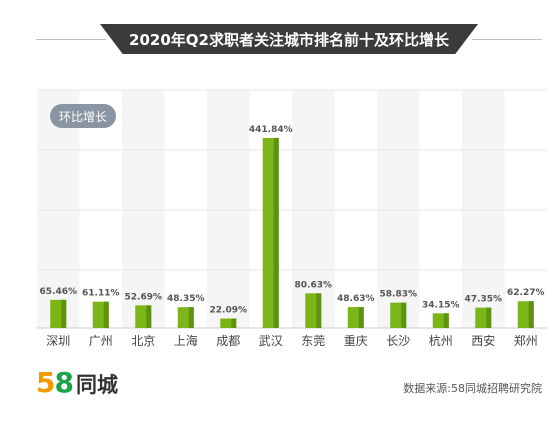  I want to click on value-label: 61.11%, so click(101, 294).